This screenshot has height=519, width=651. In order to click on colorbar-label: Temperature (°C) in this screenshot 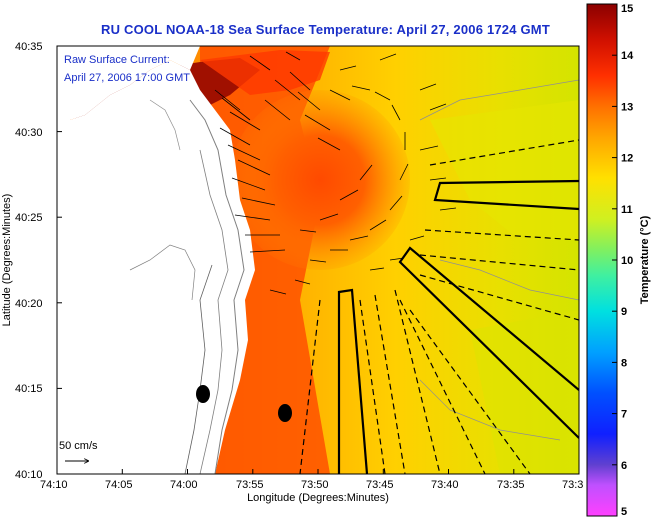, I will do `click(645, 259)`.